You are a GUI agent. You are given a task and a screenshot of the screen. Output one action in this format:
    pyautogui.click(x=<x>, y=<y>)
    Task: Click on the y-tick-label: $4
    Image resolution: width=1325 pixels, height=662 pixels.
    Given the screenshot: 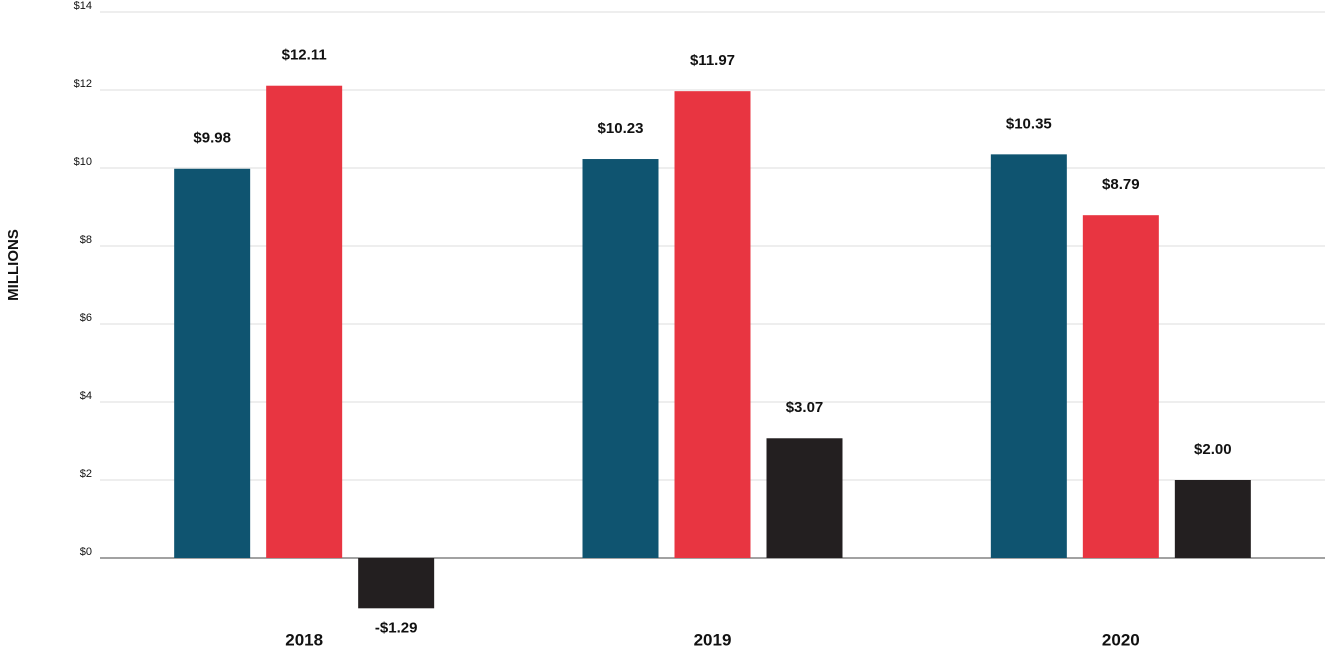 What is the action you would take?
    pyautogui.click(x=86, y=396)
    